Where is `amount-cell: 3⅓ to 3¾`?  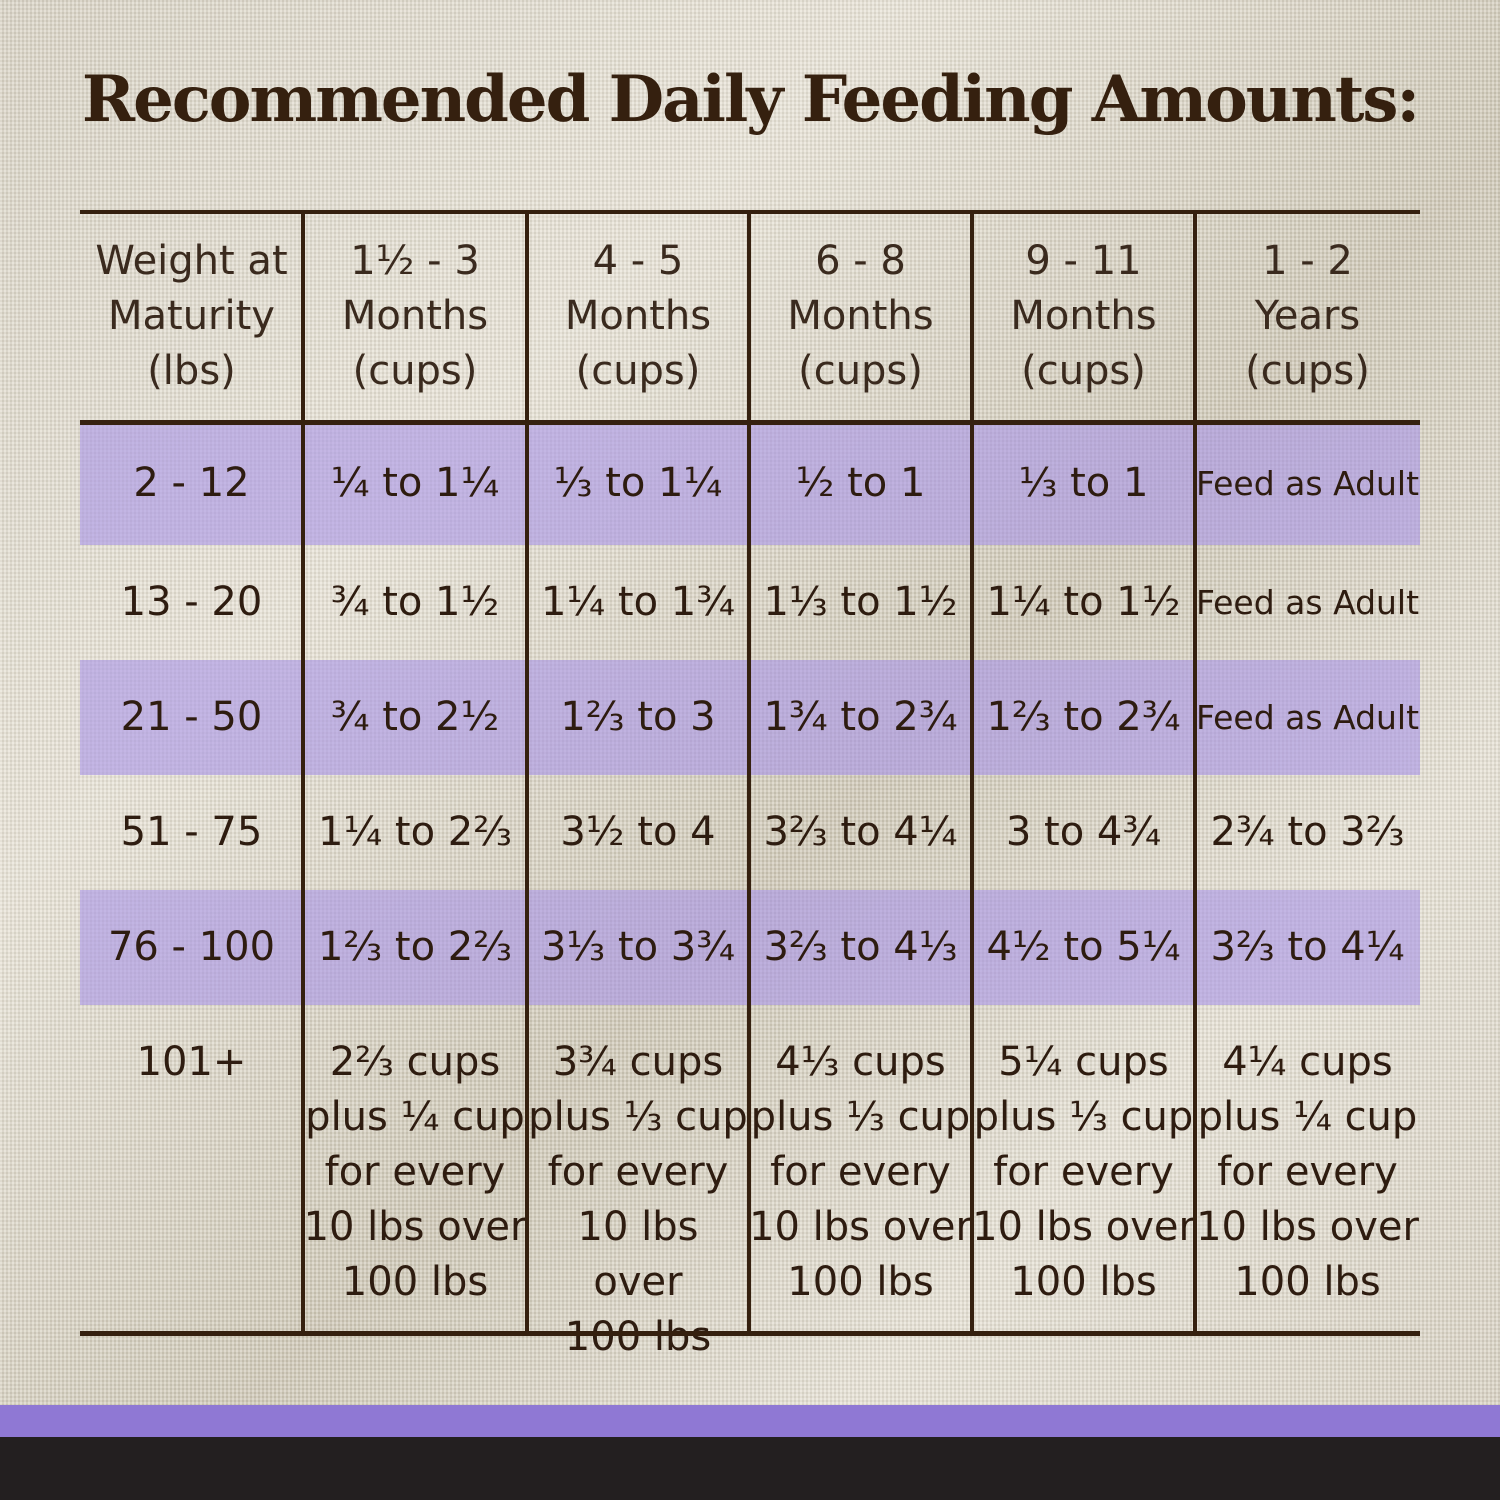 amount-cell: 3⅓ to 3¾ is located at coordinates (638, 947).